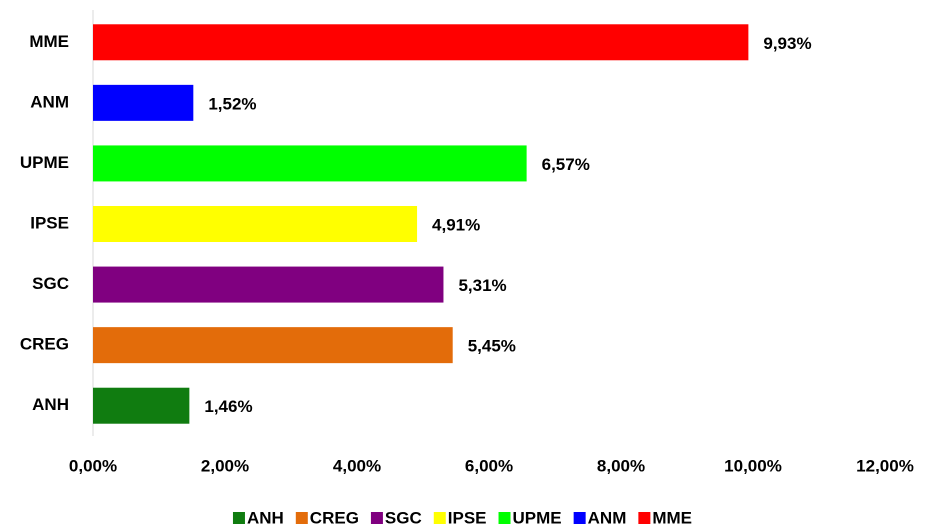  What do you see at coordinates (232, 103) in the screenshot?
I see `data-label: 1,52%` at bounding box center [232, 103].